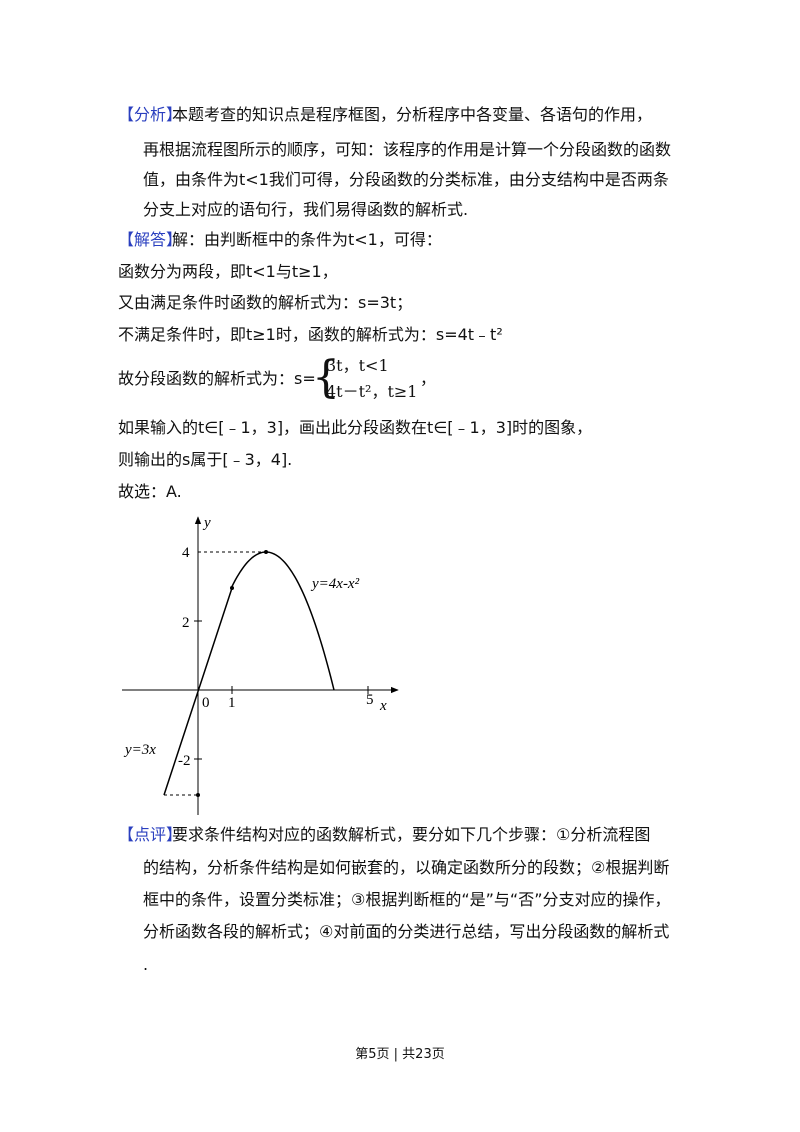 Image resolution: width=800 pixels, height=1132 pixels. What do you see at coordinates (217, 378) in the screenshot?
I see `text-line: 故分段函数的解析式为：s=` at bounding box center [217, 378].